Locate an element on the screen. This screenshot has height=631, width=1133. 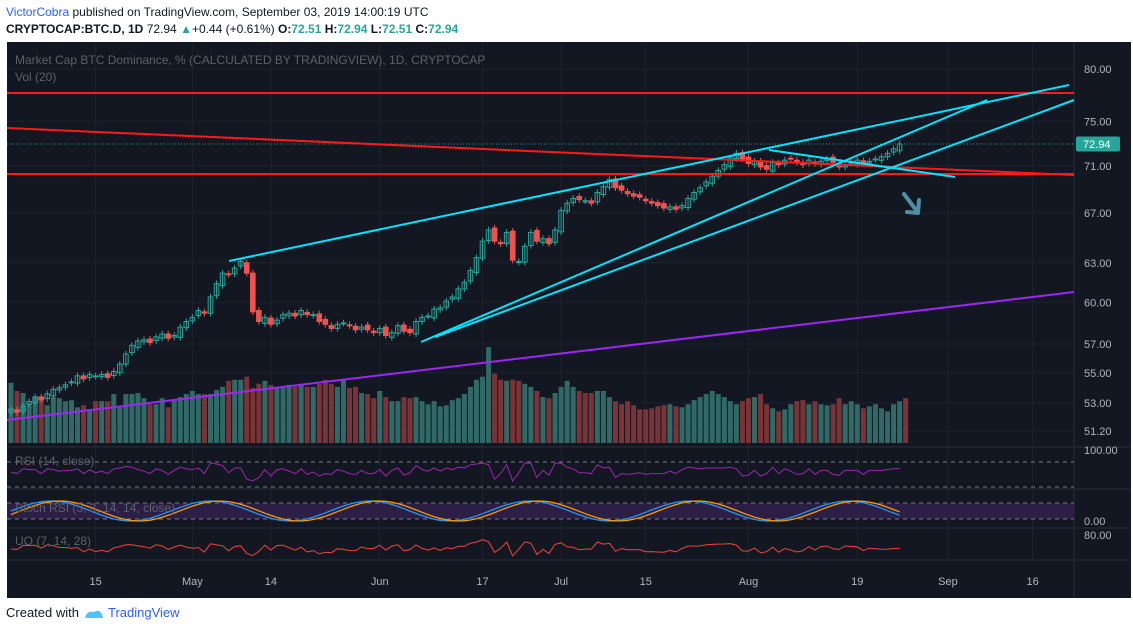
uo-pane-title: UO (7, 14, 28) is located at coordinates (53, 541).